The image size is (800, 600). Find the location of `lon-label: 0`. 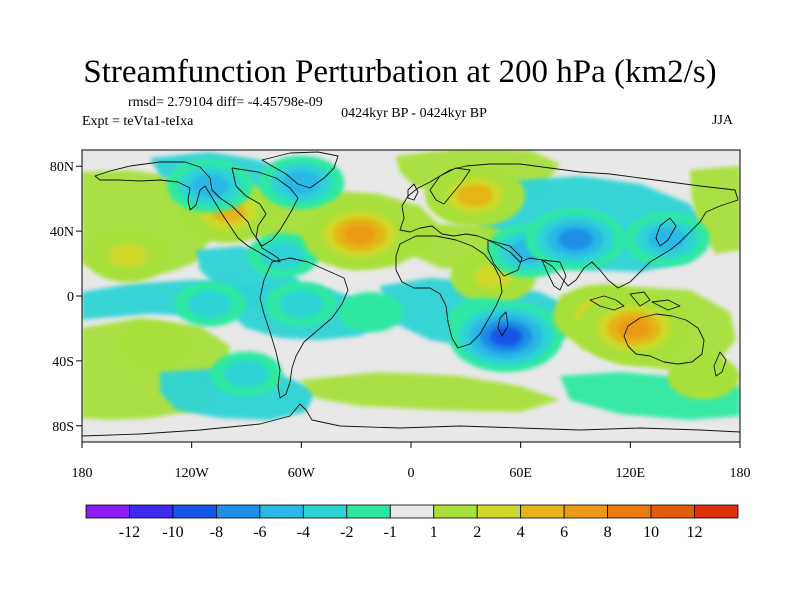

lon-label: 0 is located at coordinates (411, 473).